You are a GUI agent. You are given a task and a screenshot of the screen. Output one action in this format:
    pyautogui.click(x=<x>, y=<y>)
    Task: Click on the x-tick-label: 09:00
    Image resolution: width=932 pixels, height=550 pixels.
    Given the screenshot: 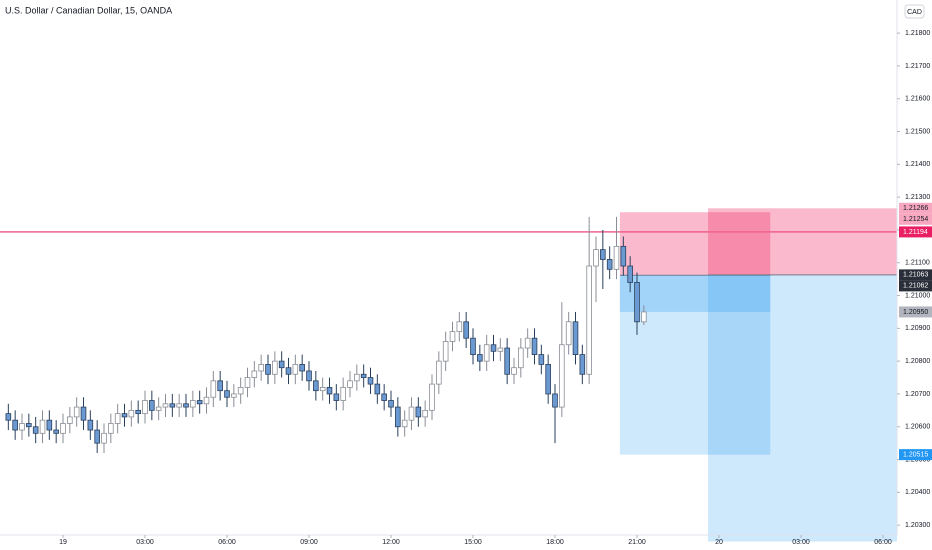 What is the action you would take?
    pyautogui.click(x=309, y=542)
    